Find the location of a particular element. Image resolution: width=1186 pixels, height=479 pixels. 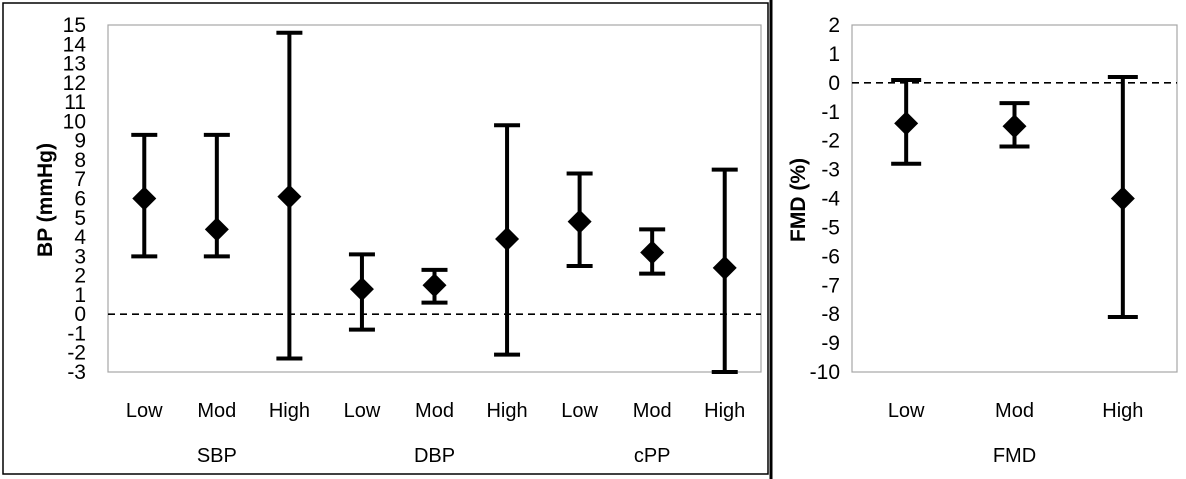

bp-group-label: cPP is located at coordinates (652, 456).